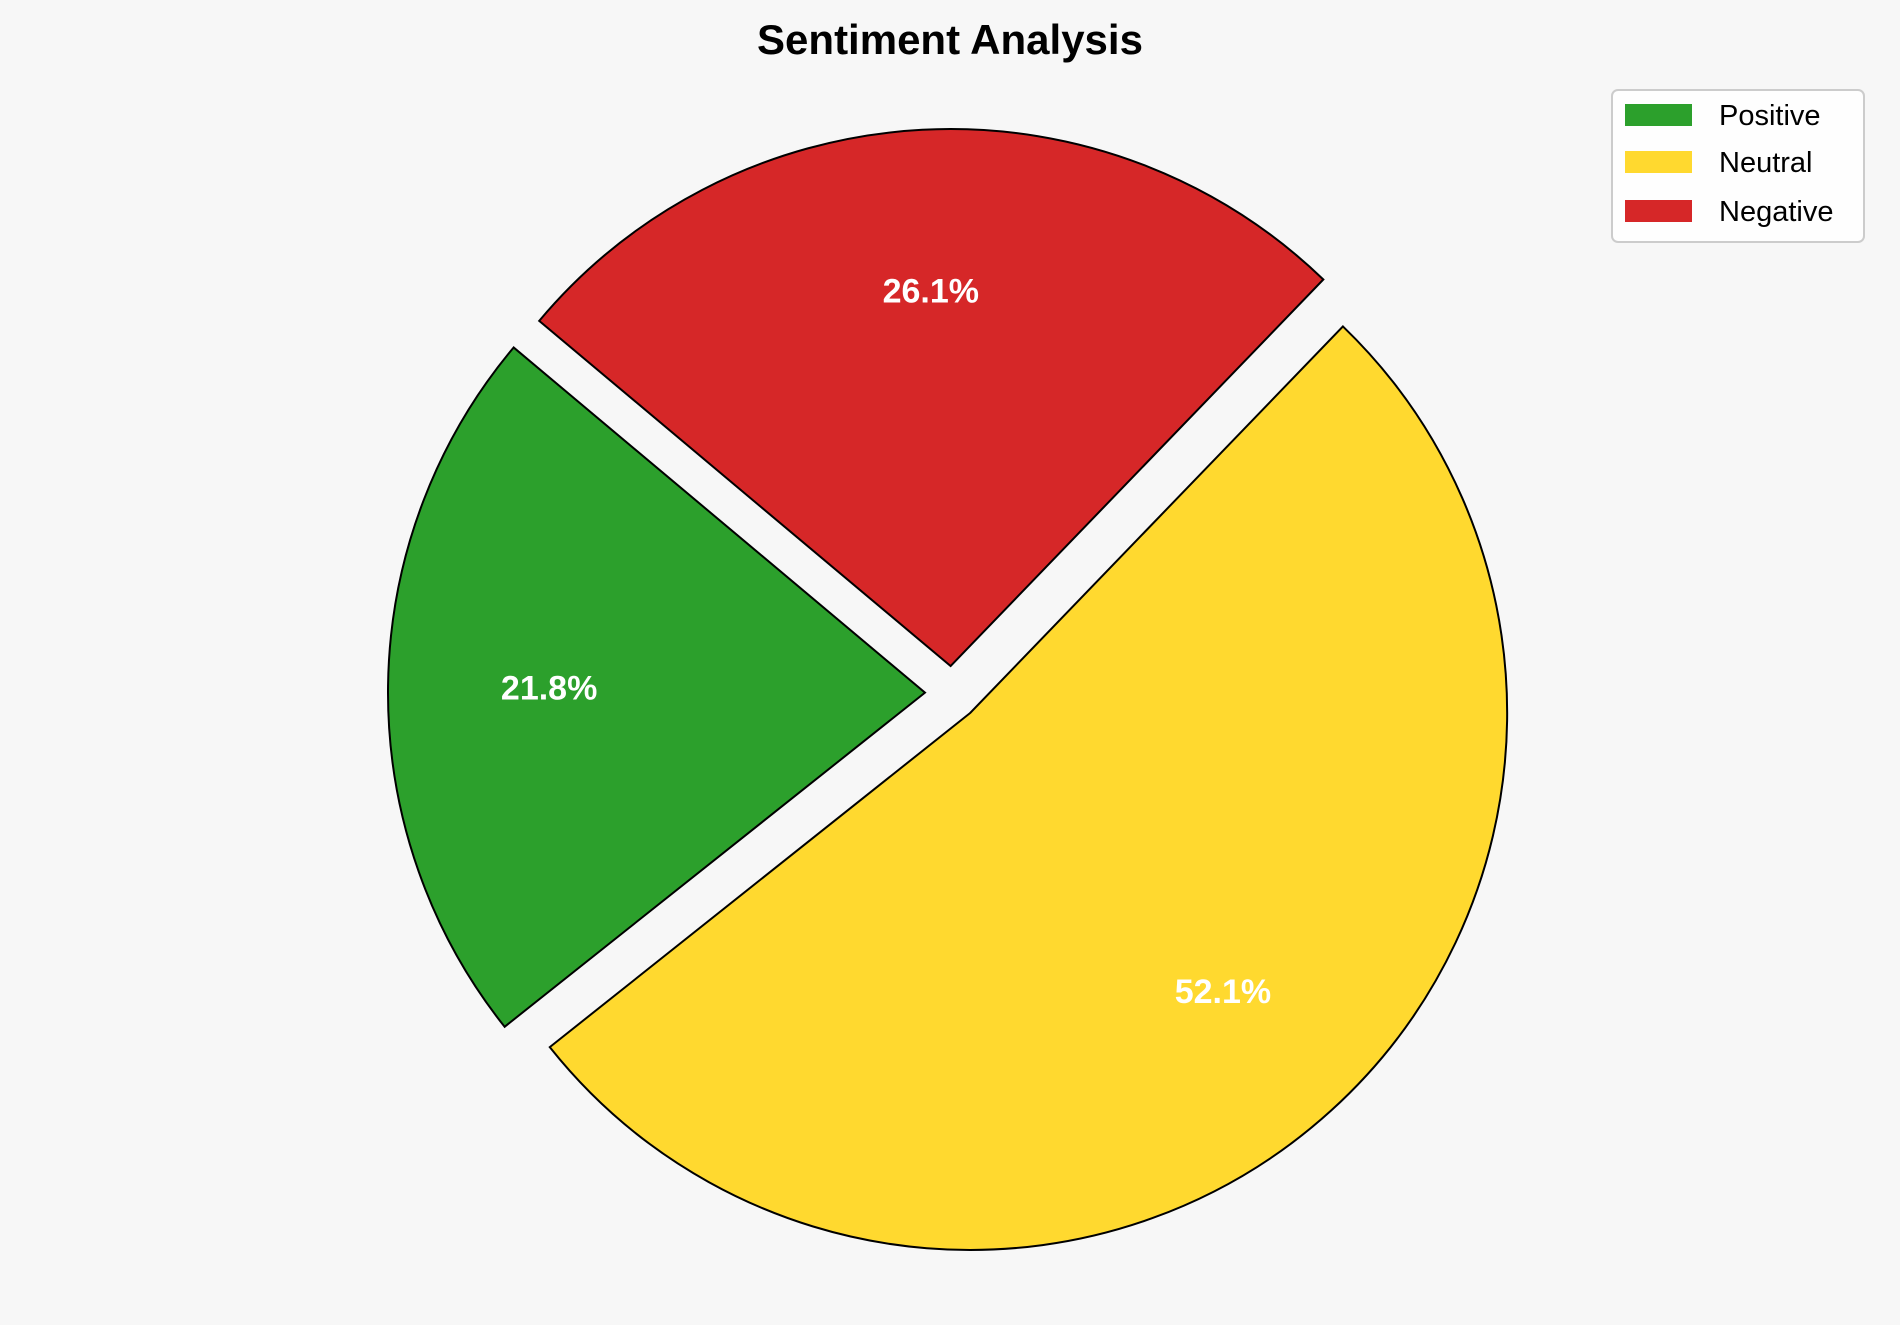  What do you see at coordinates (1658, 162) in the screenshot?
I see `legend-swatch-neutral` at bounding box center [1658, 162].